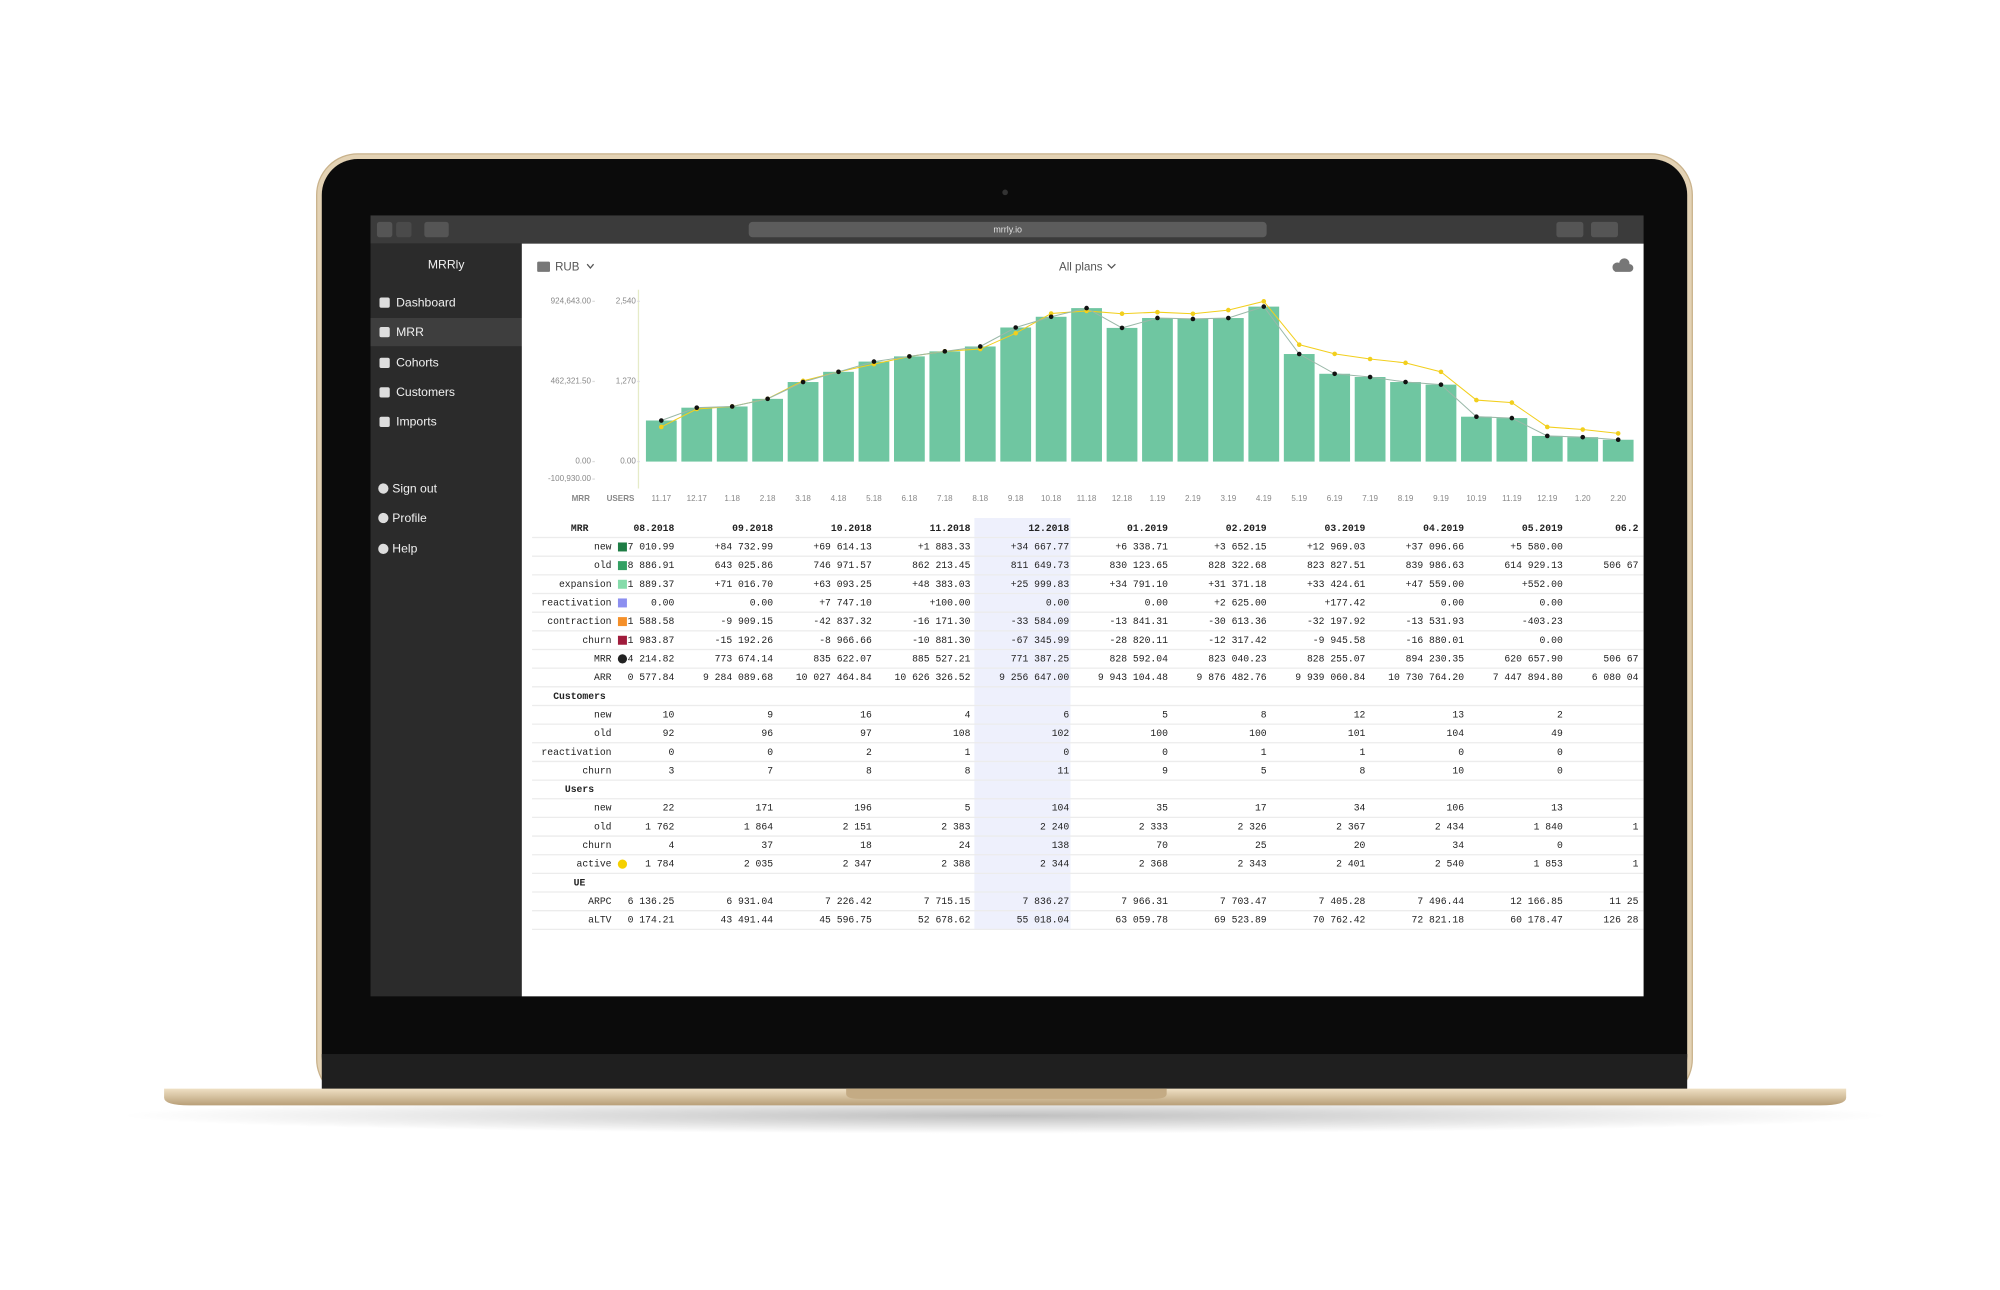 Image resolution: width=2000 pixels, height=1290 pixels. Describe the element at coordinates (1016, 498) in the screenshot. I see `x-tick-label: 9.18` at that location.